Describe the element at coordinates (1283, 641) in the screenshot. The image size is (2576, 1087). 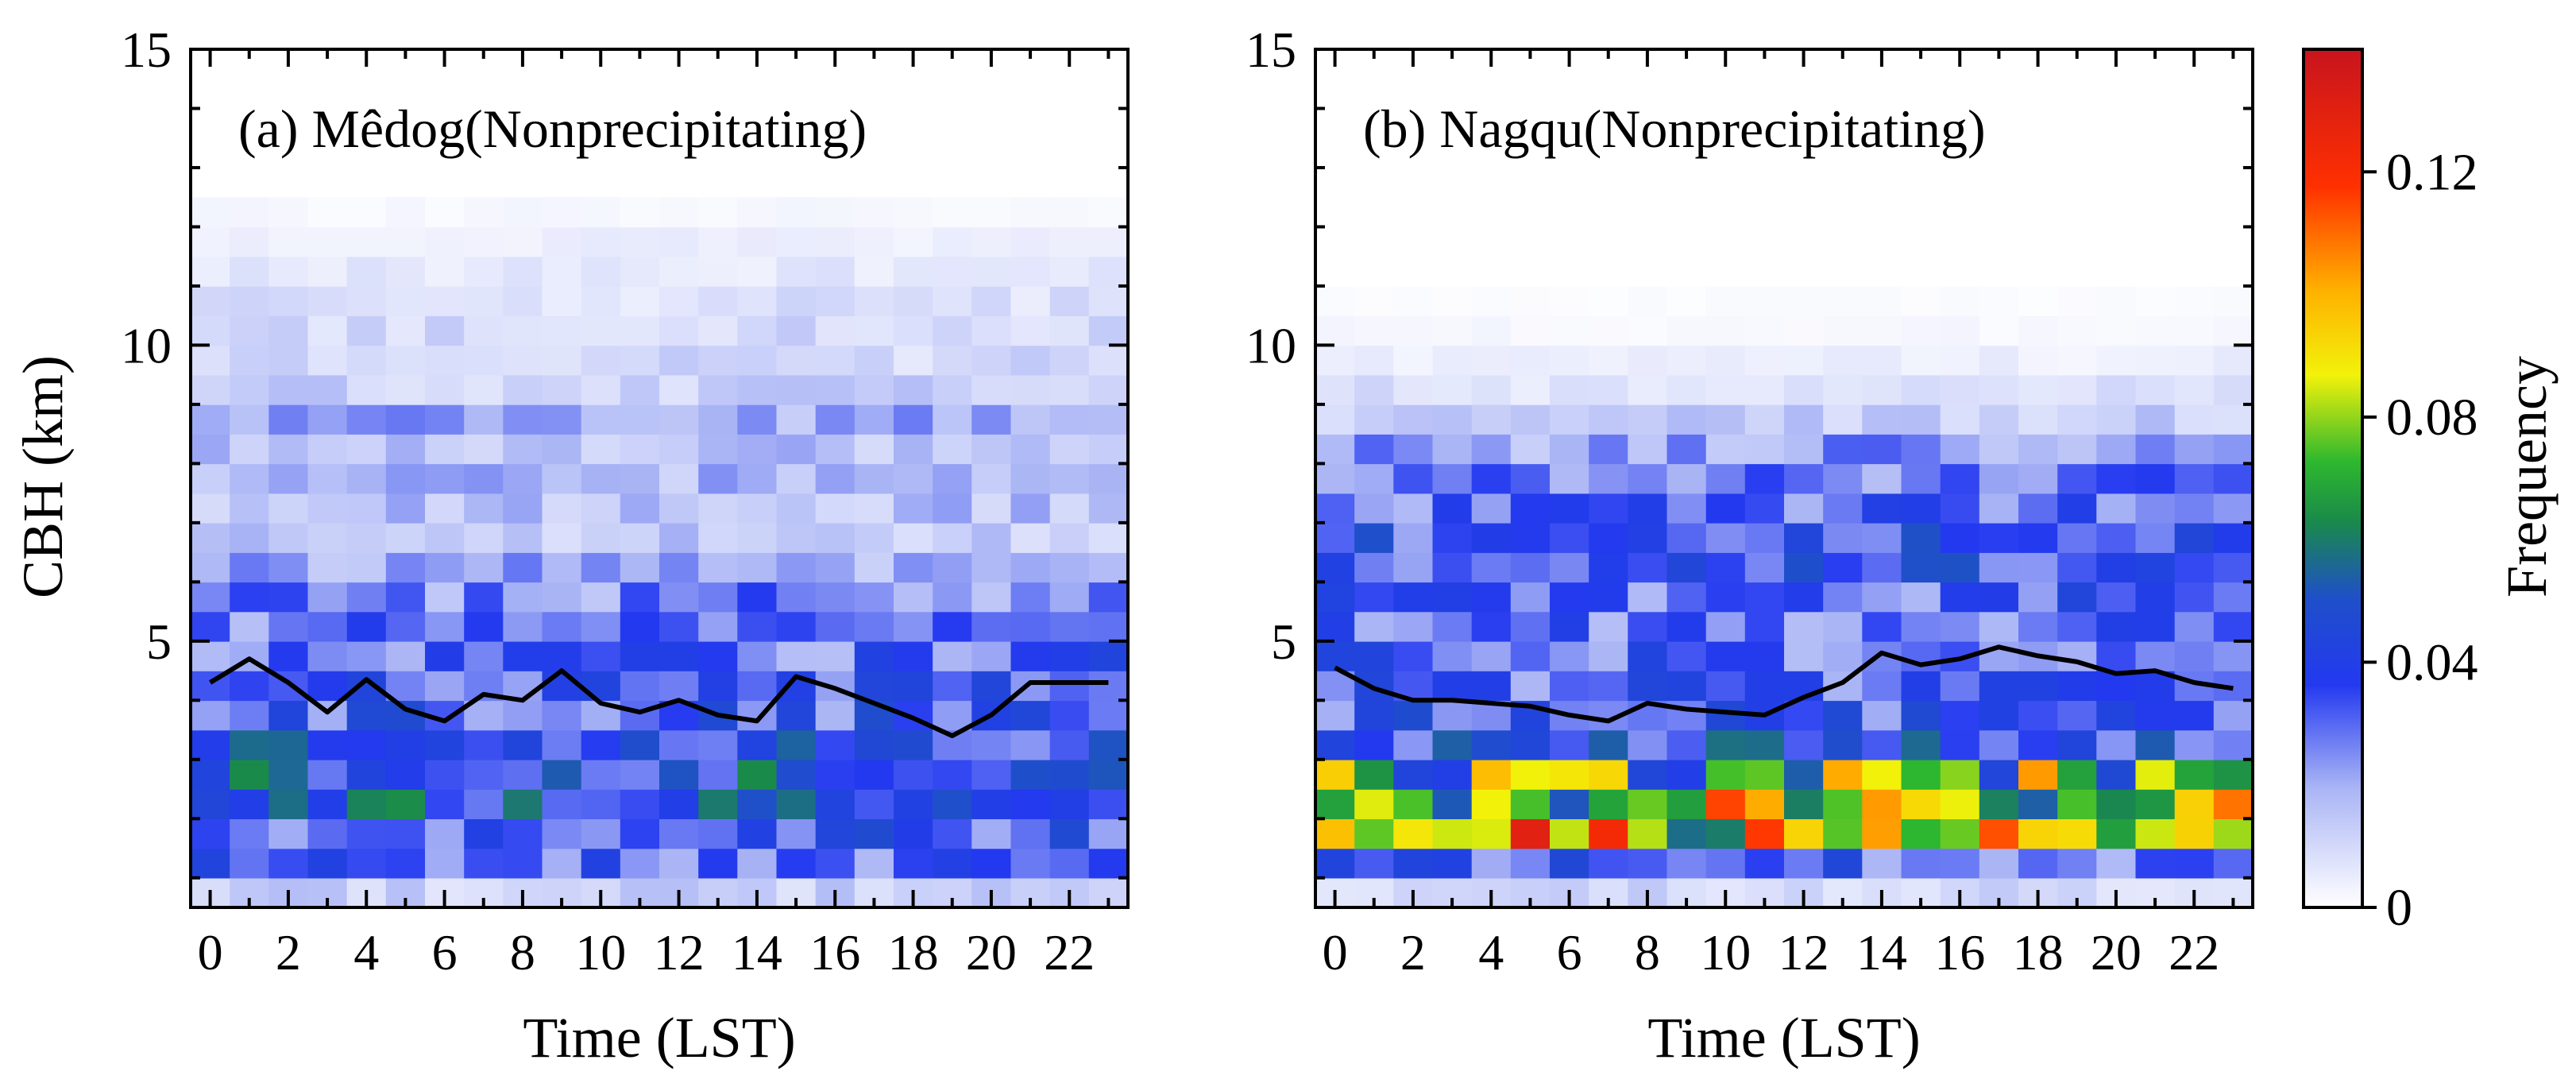
I see `y-tick-label: 5` at that location.